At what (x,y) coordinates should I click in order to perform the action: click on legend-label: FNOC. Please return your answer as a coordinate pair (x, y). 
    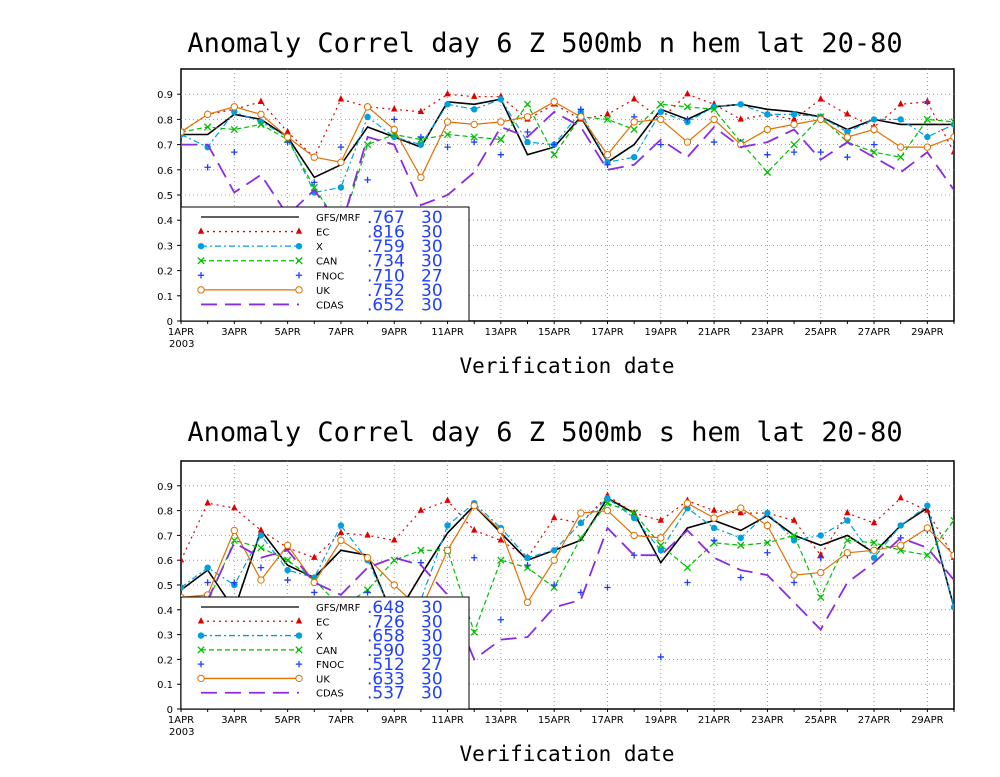
    Looking at the image, I should click on (330, 665).